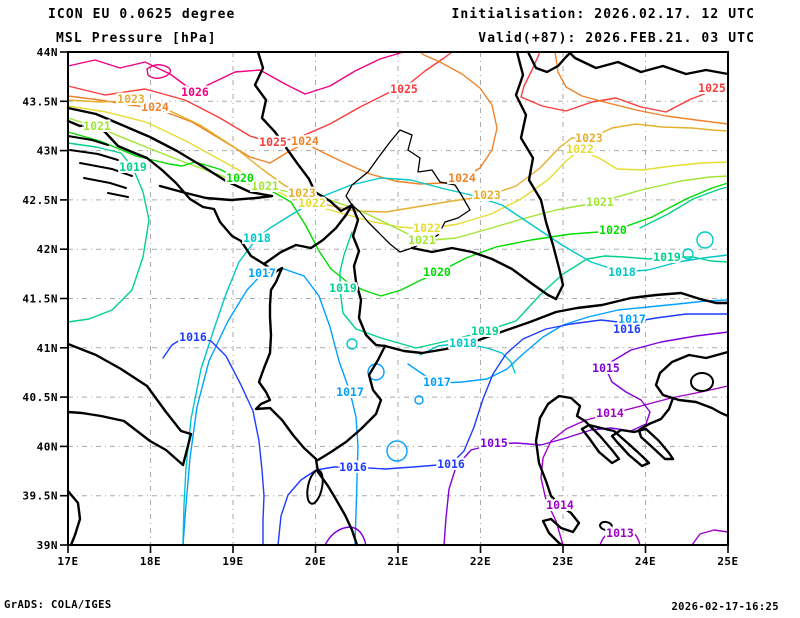  What do you see at coordinates (557, 481) in the screenshot?
I see `coast-pelion-volos` at bounding box center [557, 481].